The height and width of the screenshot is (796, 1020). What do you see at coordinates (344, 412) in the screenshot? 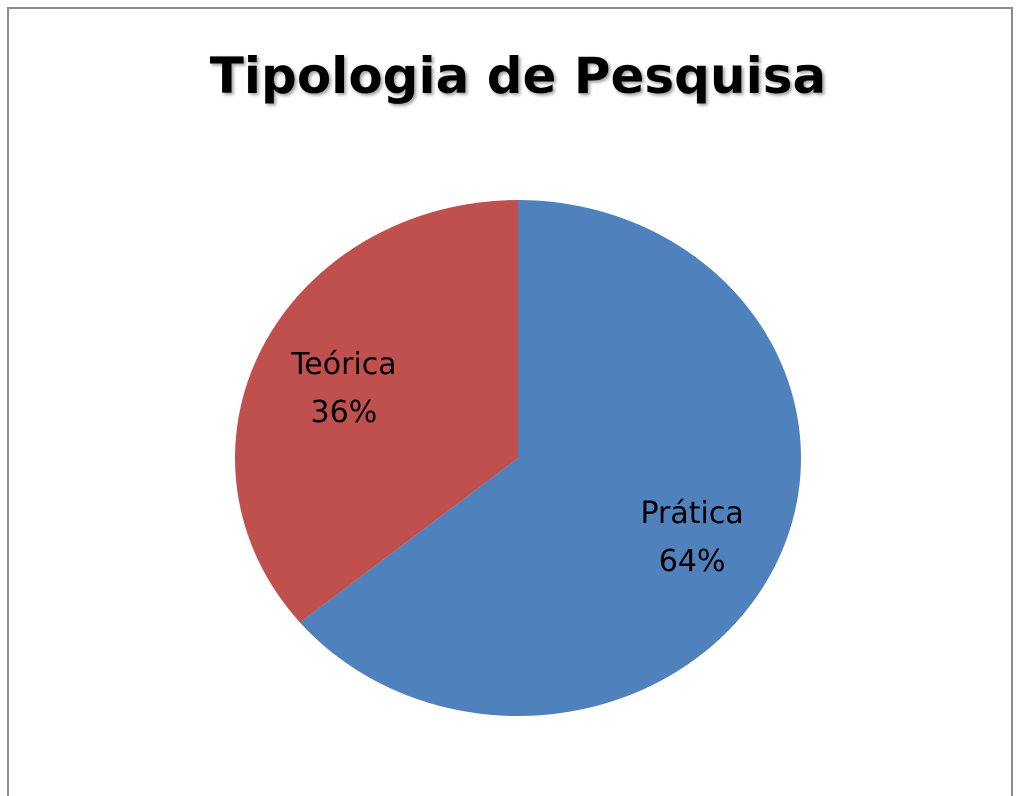
I see `slice-value-label: 36%` at bounding box center [344, 412].